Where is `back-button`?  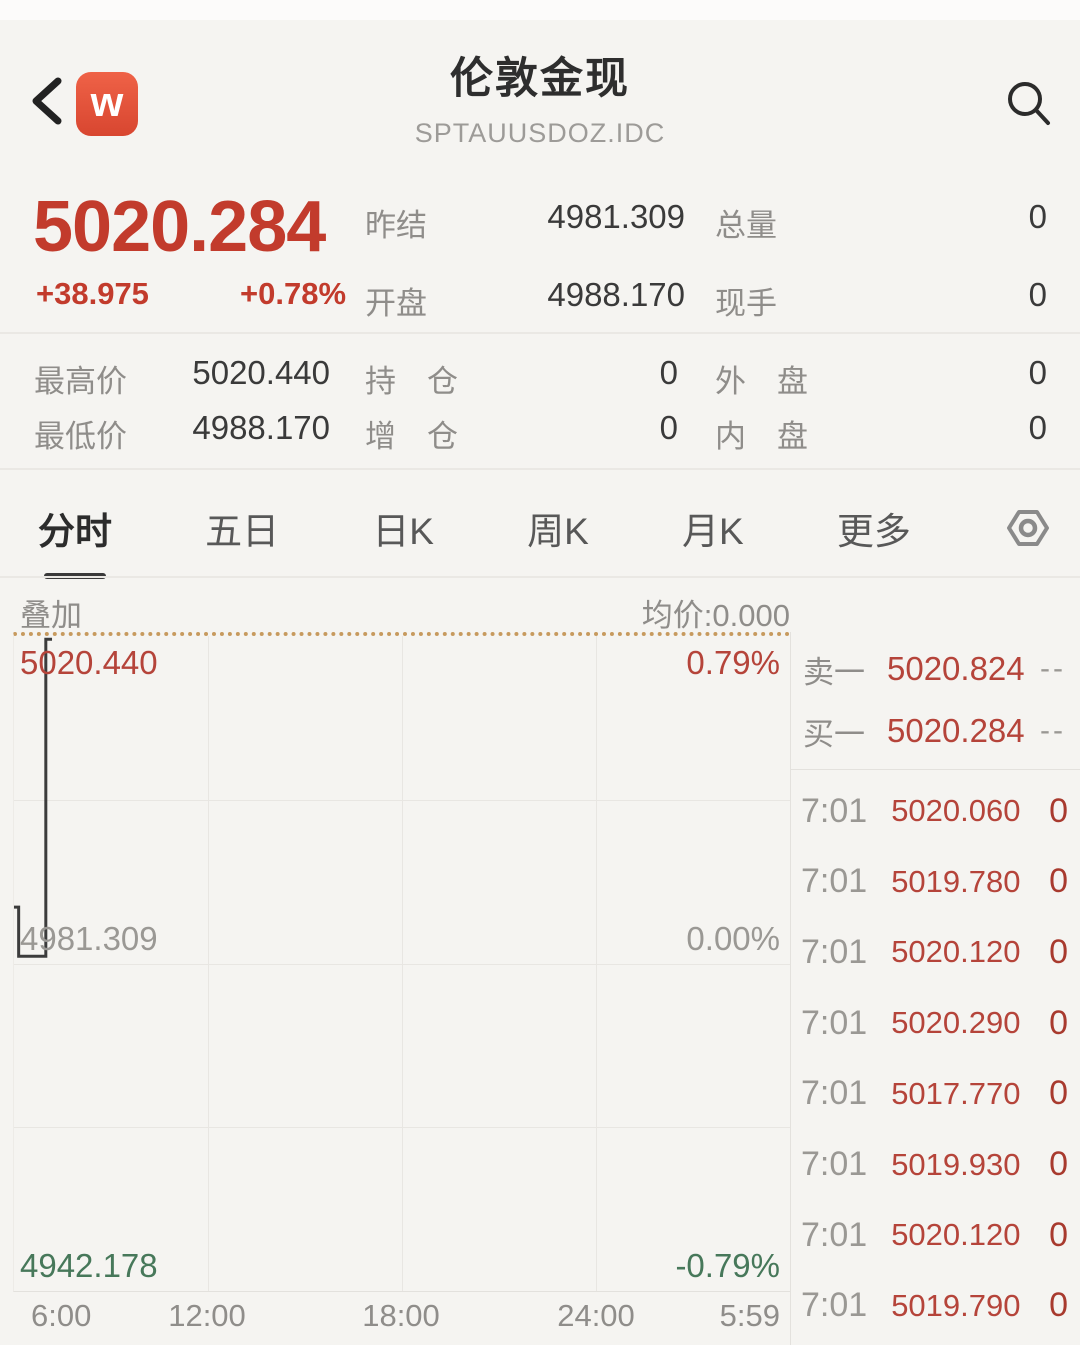
back-button is located at coordinates (47, 101).